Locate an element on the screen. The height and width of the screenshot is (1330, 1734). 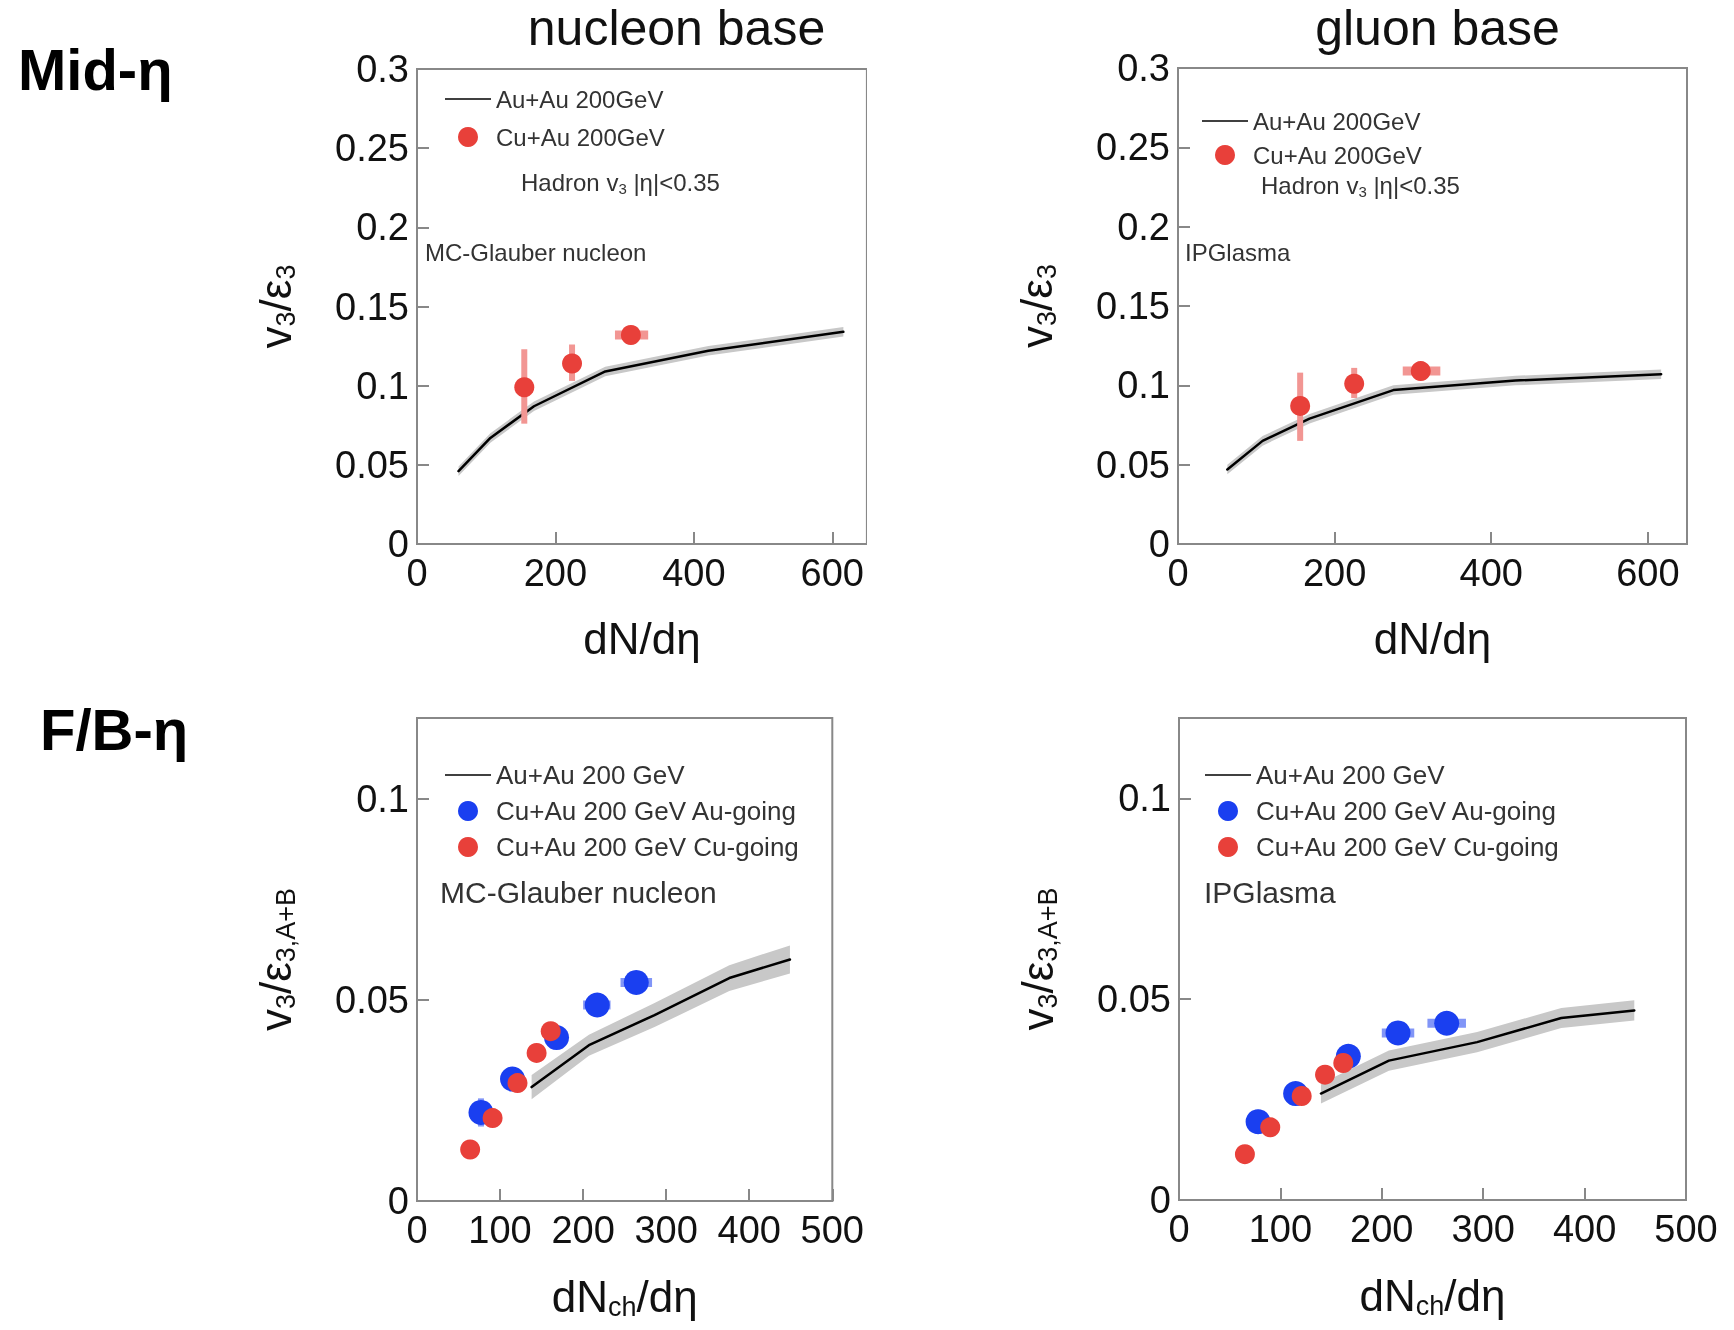
chart-title: gluon base is located at coordinates (1437, 28).